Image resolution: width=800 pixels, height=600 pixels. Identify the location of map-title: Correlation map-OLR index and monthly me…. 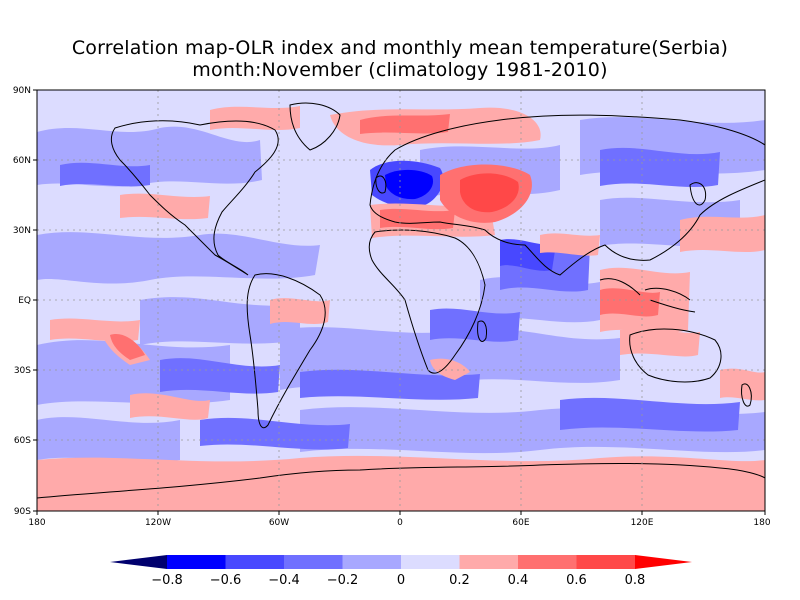
(400, 48).